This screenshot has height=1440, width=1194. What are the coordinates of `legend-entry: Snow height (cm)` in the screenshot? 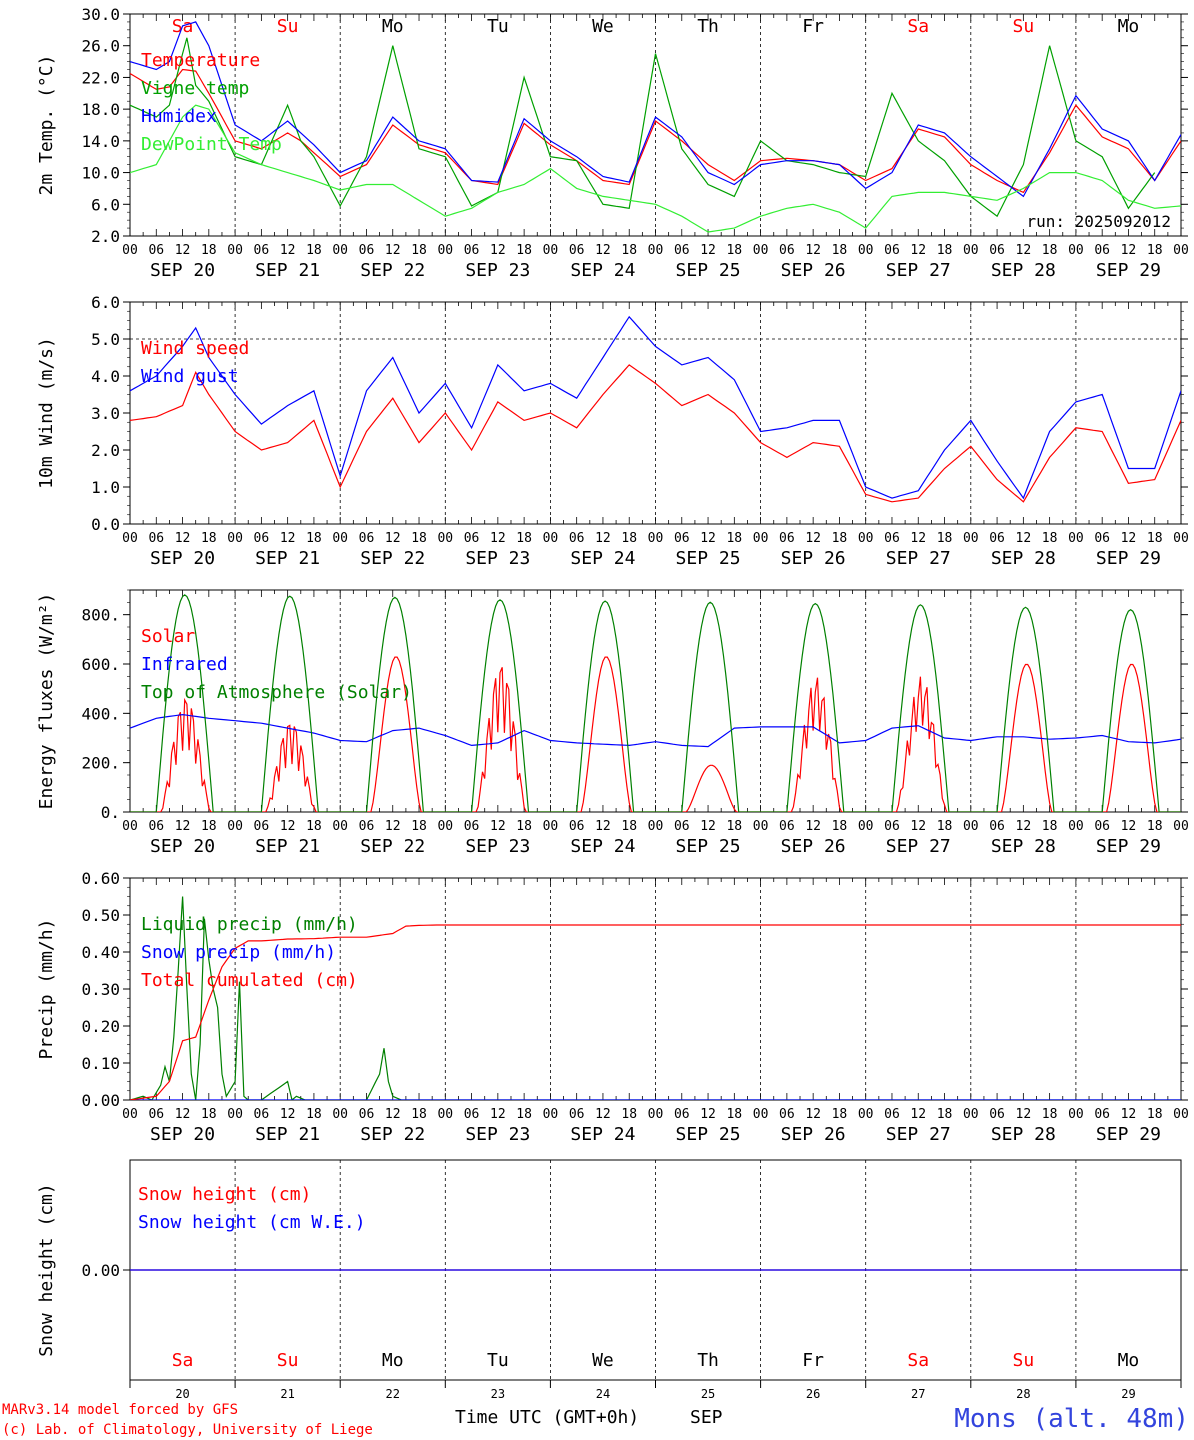 It's located at (224, 1194).